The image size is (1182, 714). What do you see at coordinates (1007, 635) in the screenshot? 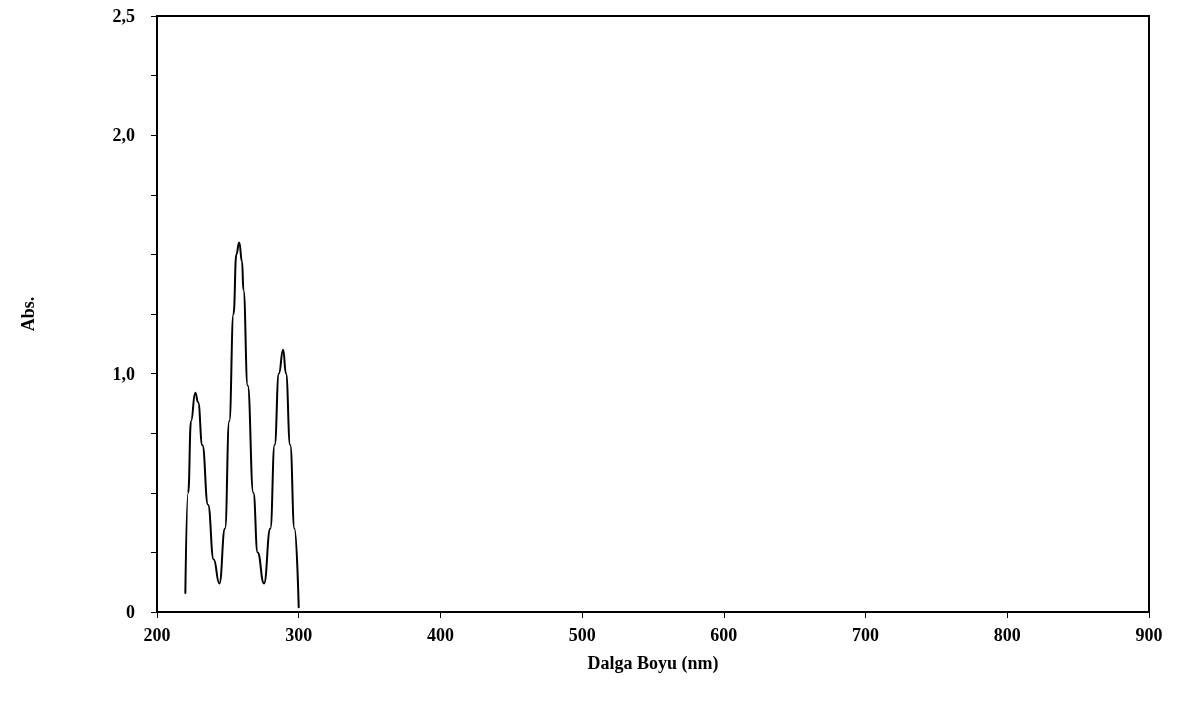
I see `x-tick-label: 800` at bounding box center [1007, 635].